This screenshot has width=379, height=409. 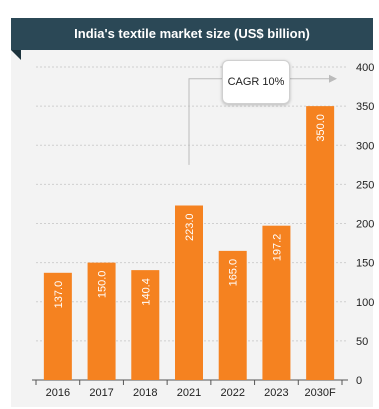 I want to click on y-tick-label: 150, so click(x=365, y=264).